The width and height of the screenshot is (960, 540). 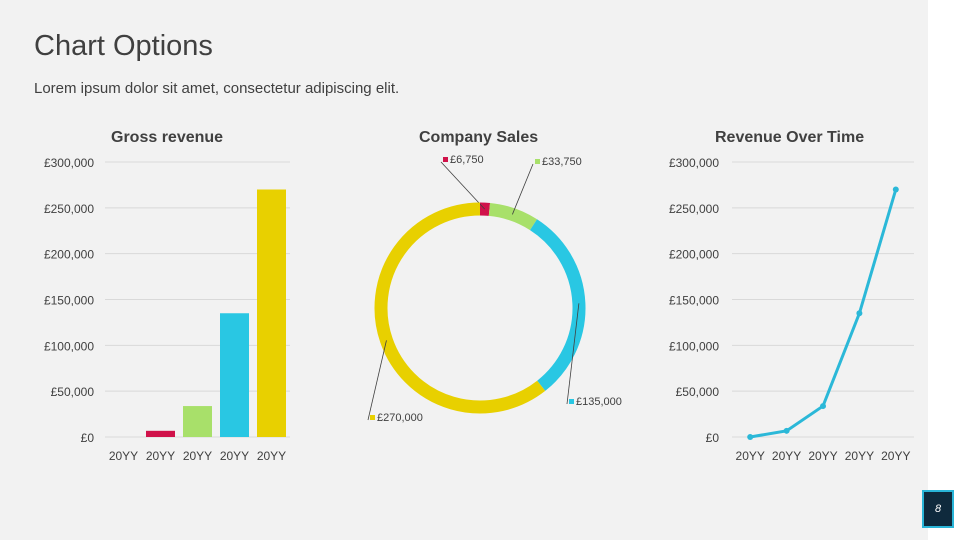 What do you see at coordinates (479, 137) in the screenshot?
I see `donut-chart-title: Company Sales` at bounding box center [479, 137].